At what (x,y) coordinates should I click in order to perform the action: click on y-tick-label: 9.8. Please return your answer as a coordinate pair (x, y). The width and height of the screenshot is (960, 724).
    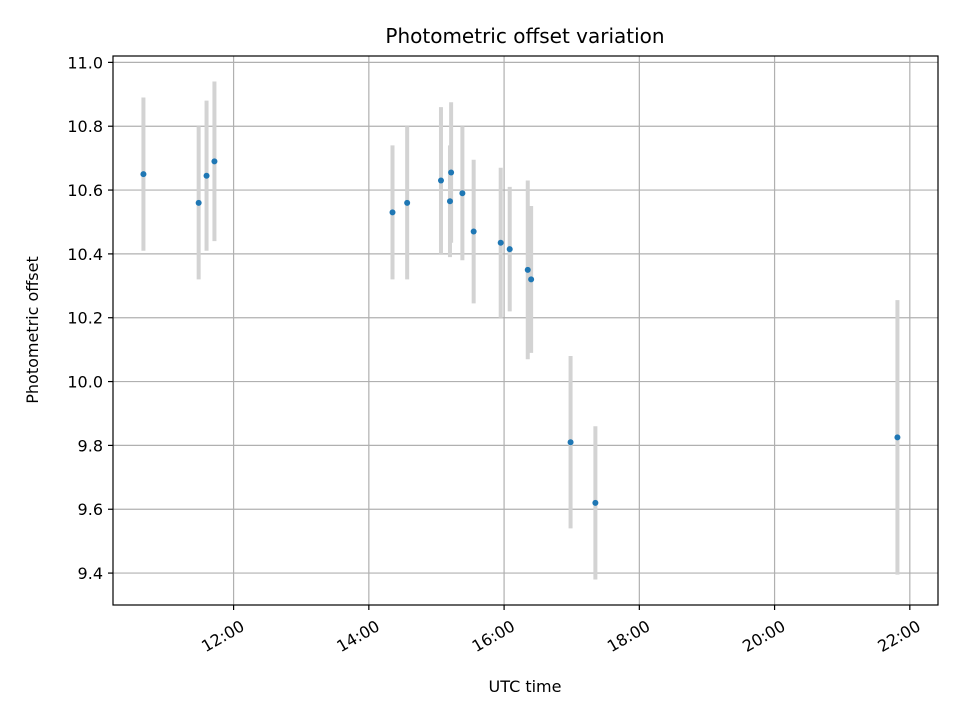
    Looking at the image, I should click on (90, 445).